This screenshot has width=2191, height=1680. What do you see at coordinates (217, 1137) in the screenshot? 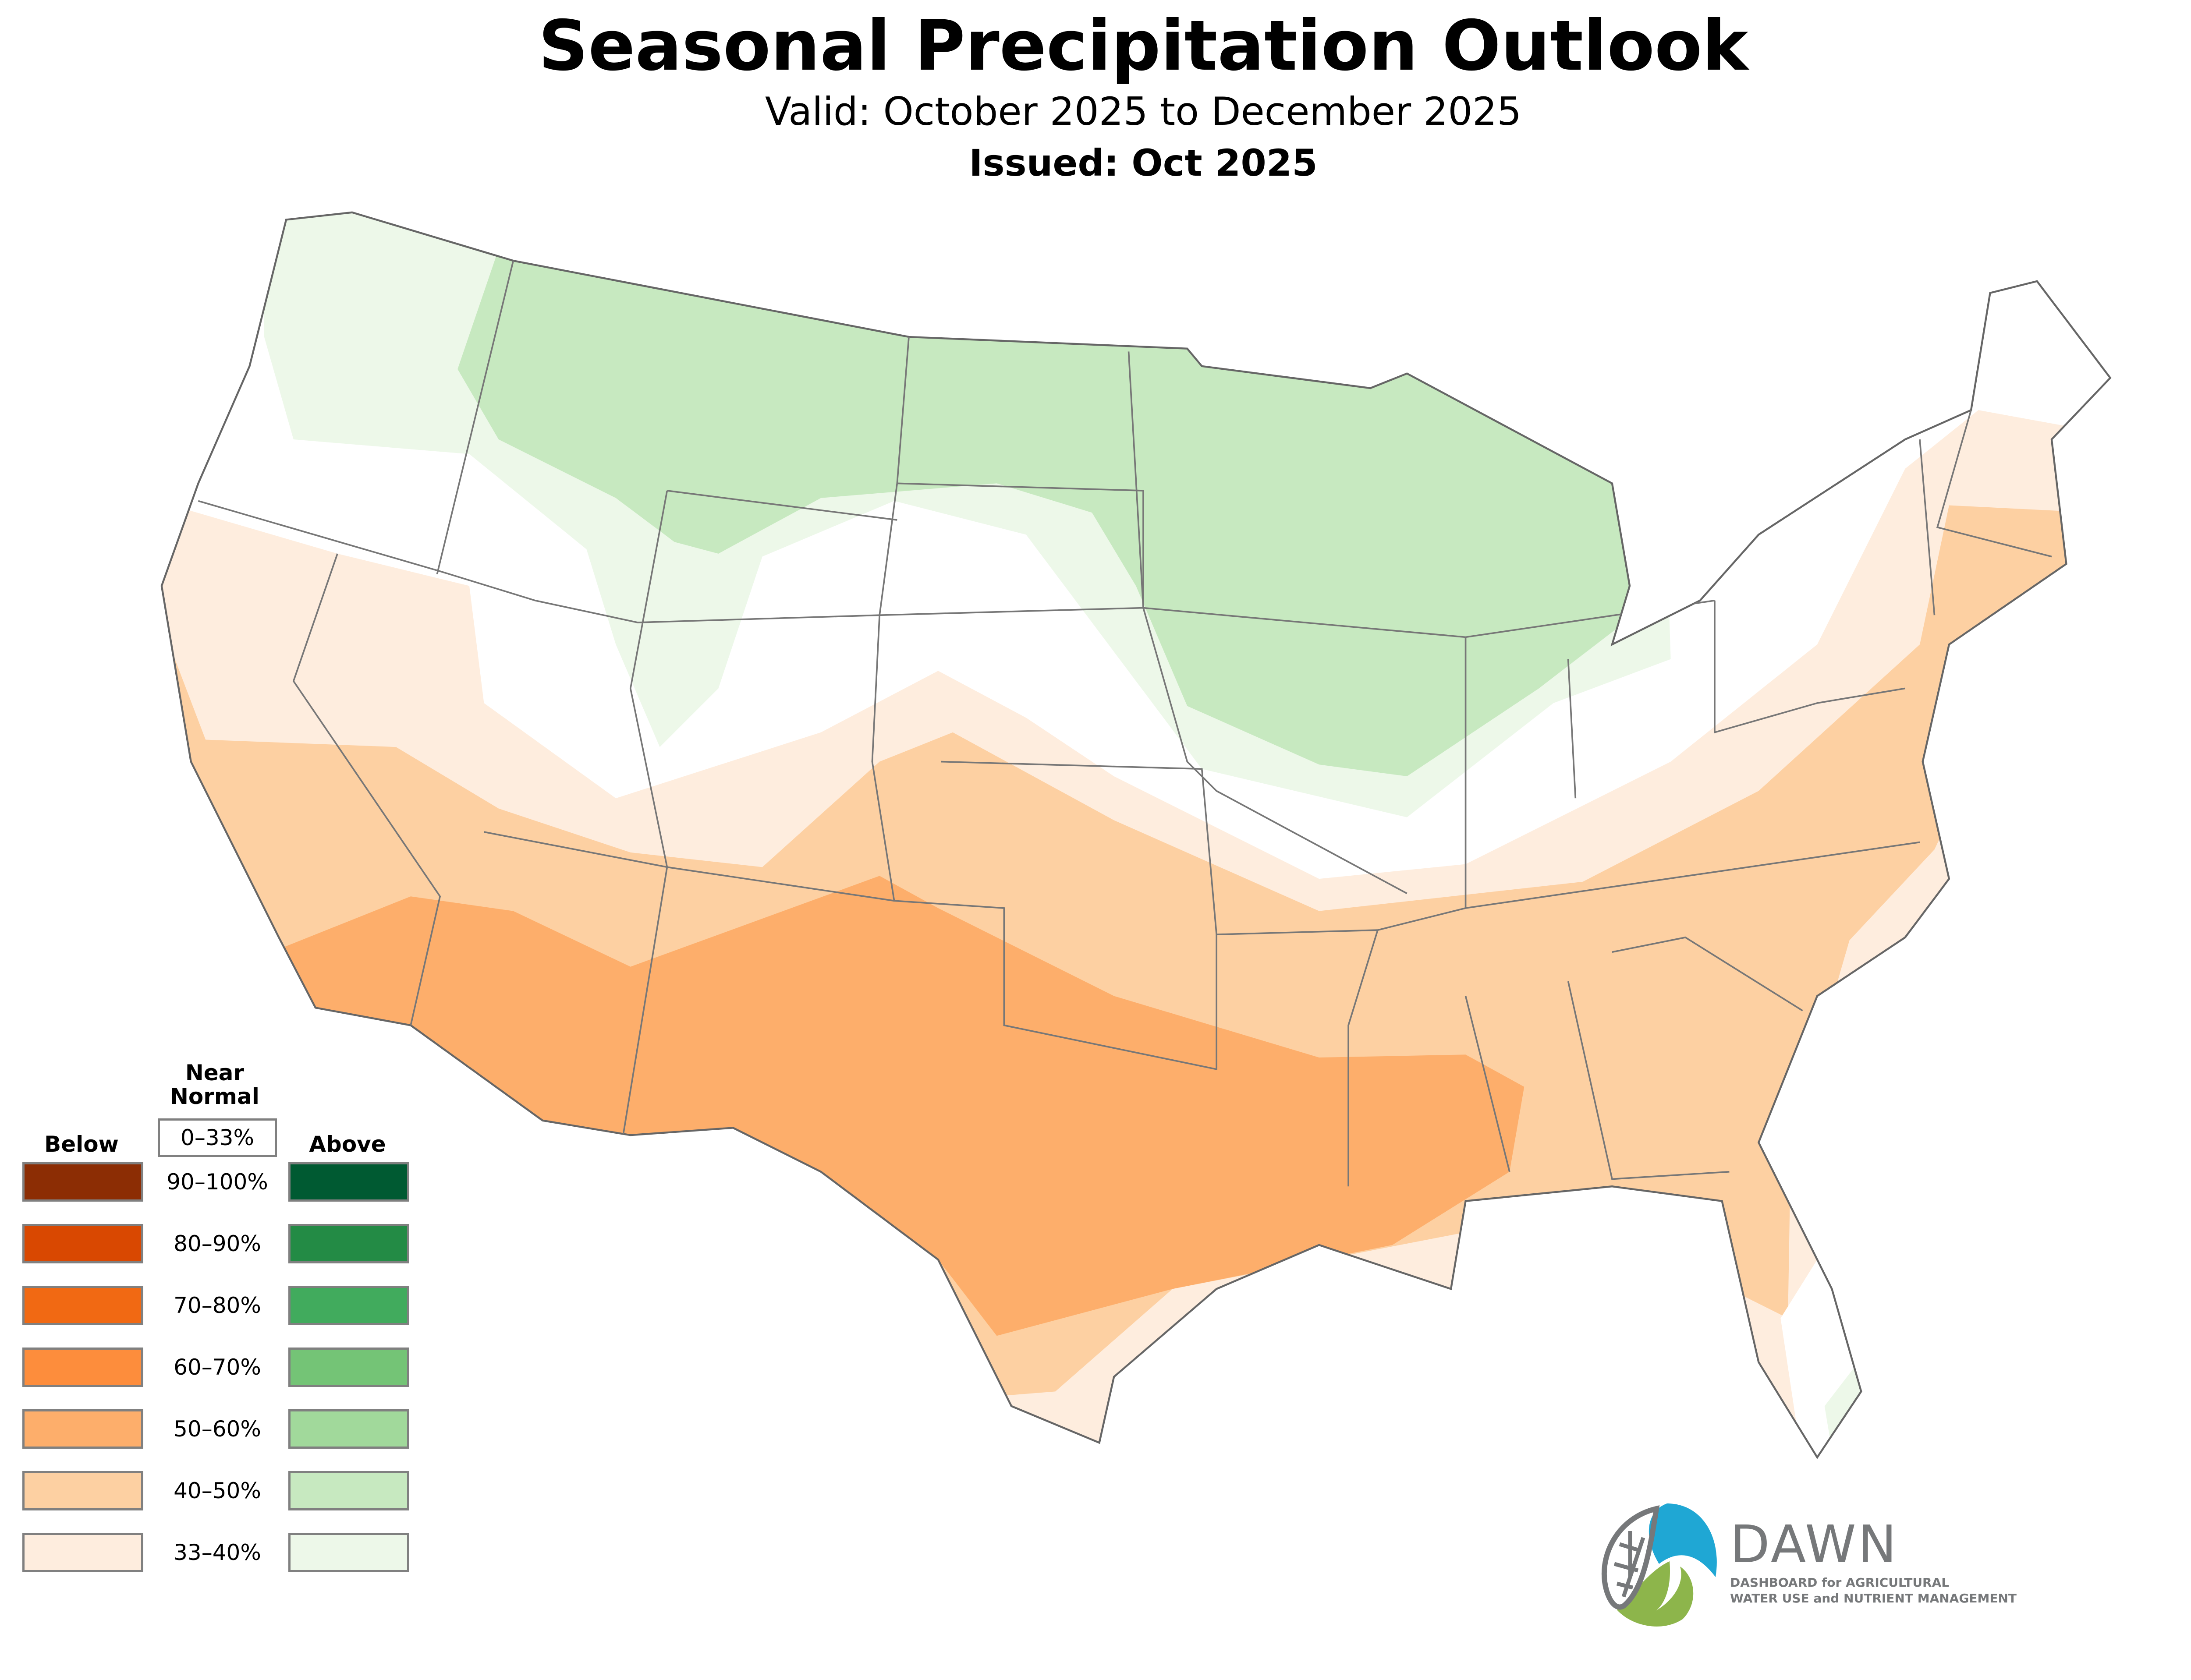
I see `legend-near-normal-swatch: 0–33%` at bounding box center [217, 1137].